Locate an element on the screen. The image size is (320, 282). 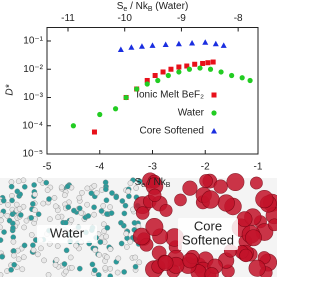
x-tick-label: -4 is located at coordinates (99, 167).